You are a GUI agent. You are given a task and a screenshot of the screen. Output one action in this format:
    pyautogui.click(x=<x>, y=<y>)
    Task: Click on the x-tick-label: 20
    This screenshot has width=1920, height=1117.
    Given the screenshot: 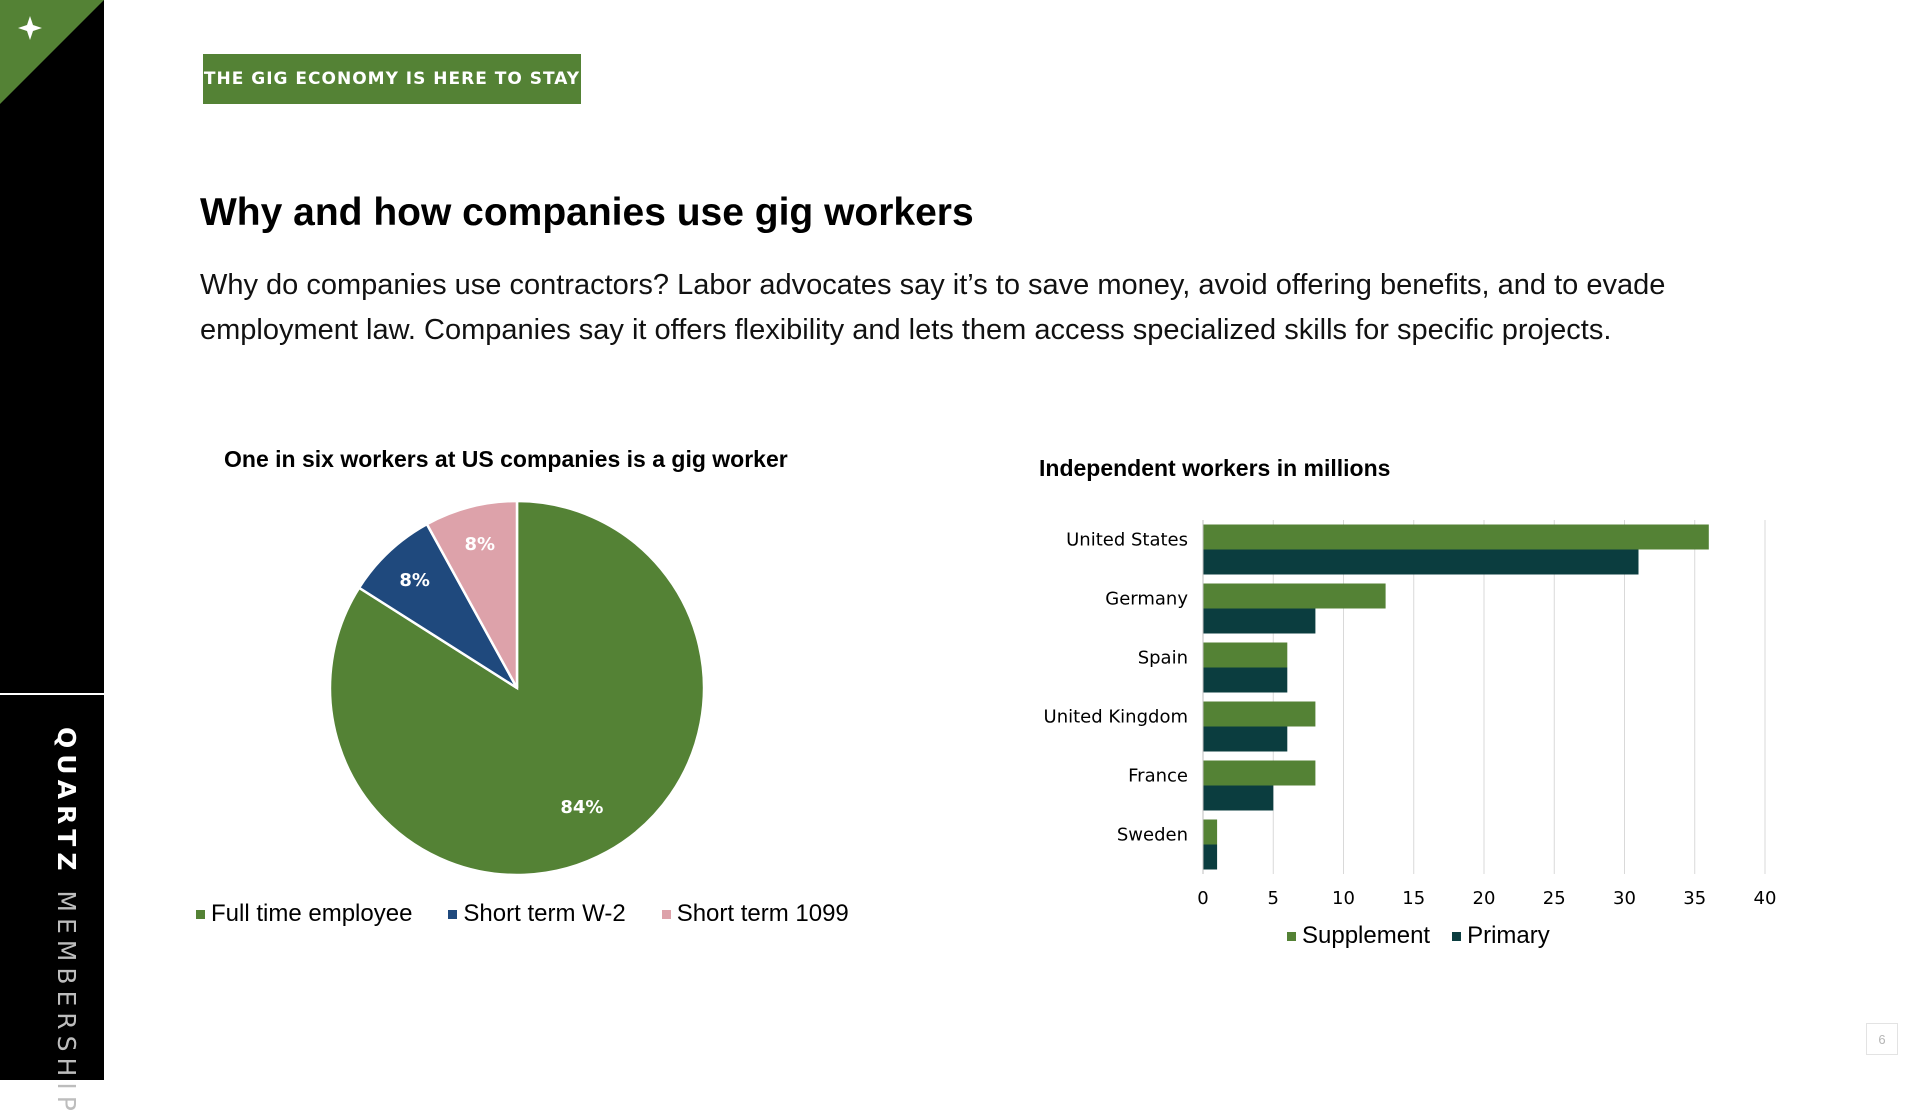 What is the action you would take?
    pyautogui.click(x=1484, y=898)
    